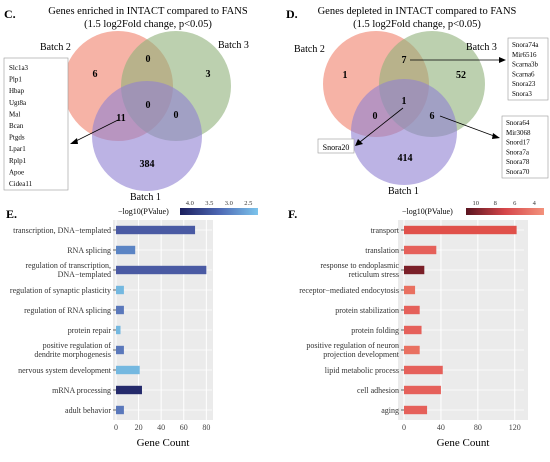 This screenshot has width=550, height=462. What do you see at coordinates (309, 49) in the screenshot?
I see `venn-d-set-batch2: Batch 2` at bounding box center [309, 49].